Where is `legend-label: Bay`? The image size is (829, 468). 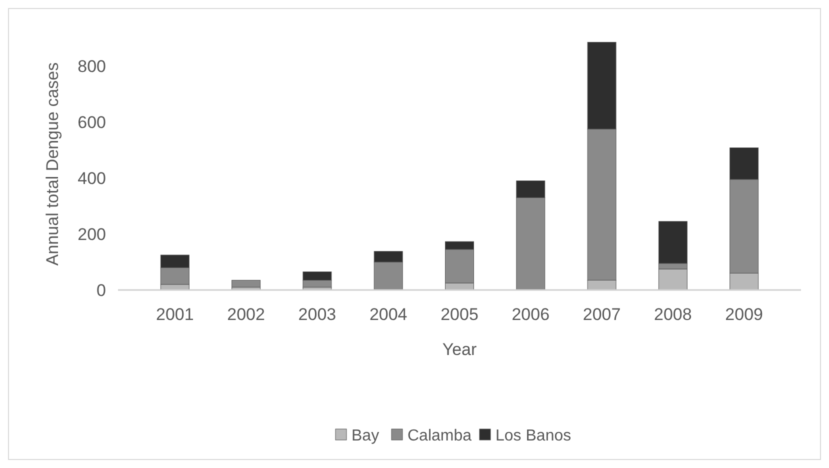 legend-label: Bay is located at coordinates (366, 436).